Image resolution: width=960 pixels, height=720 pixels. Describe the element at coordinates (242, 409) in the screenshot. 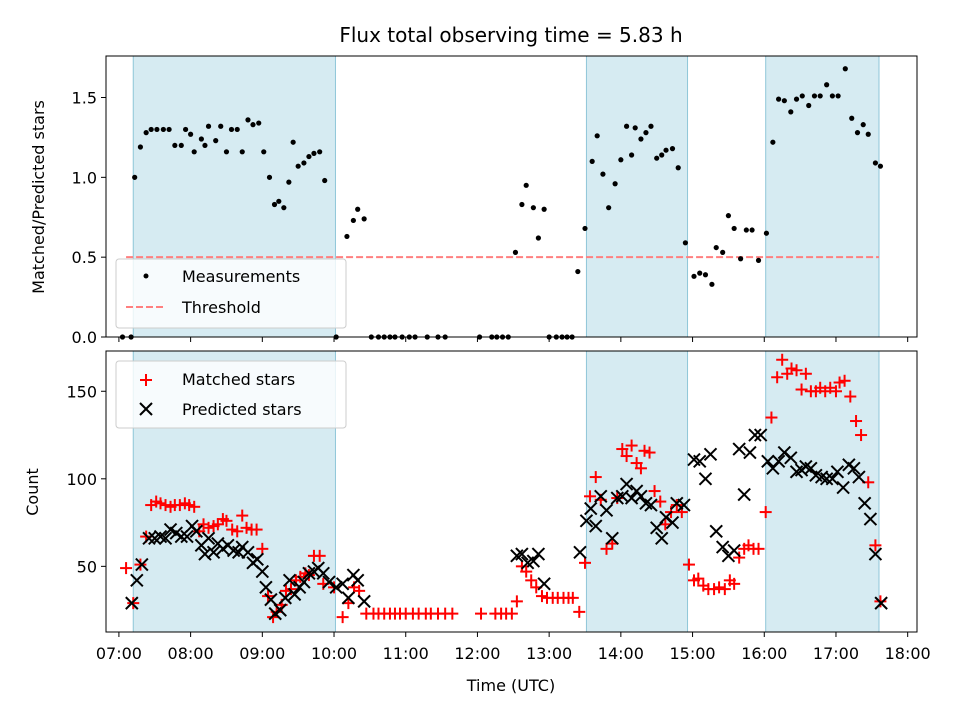

I see `legend-predicted-label: Predicted stars` at that location.